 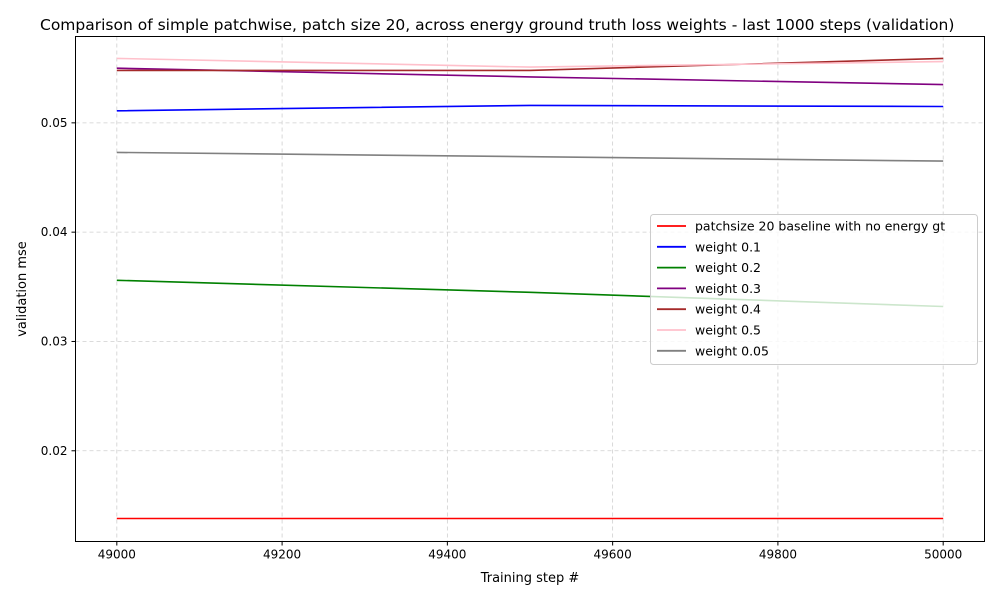 I want to click on x-tick-label: 49600, so click(x=613, y=555).